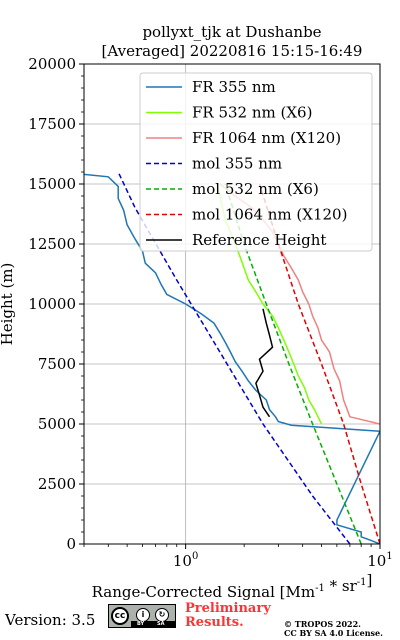 The width and height of the screenshot is (400, 640). I want to click on preliminary-notice: Preliminary Results., so click(228, 616).